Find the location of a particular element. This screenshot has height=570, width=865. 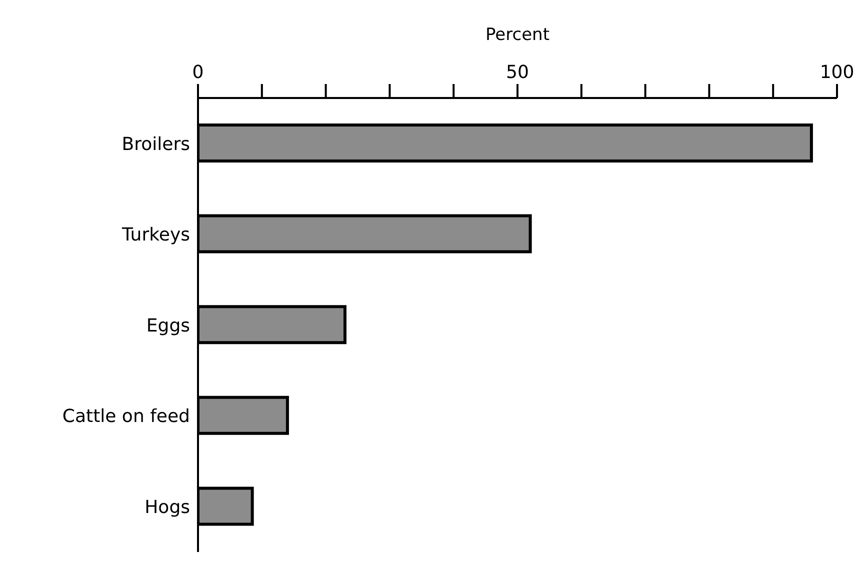

x-tick-label: 50 is located at coordinates (517, 72).